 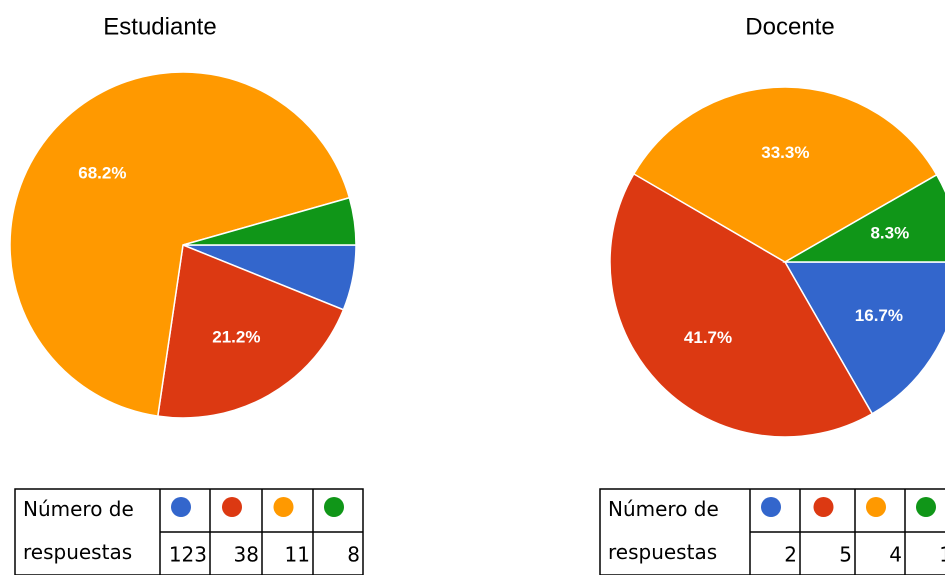 What do you see at coordinates (246, 555) in the screenshot?
I see `table-count: 38` at bounding box center [246, 555].